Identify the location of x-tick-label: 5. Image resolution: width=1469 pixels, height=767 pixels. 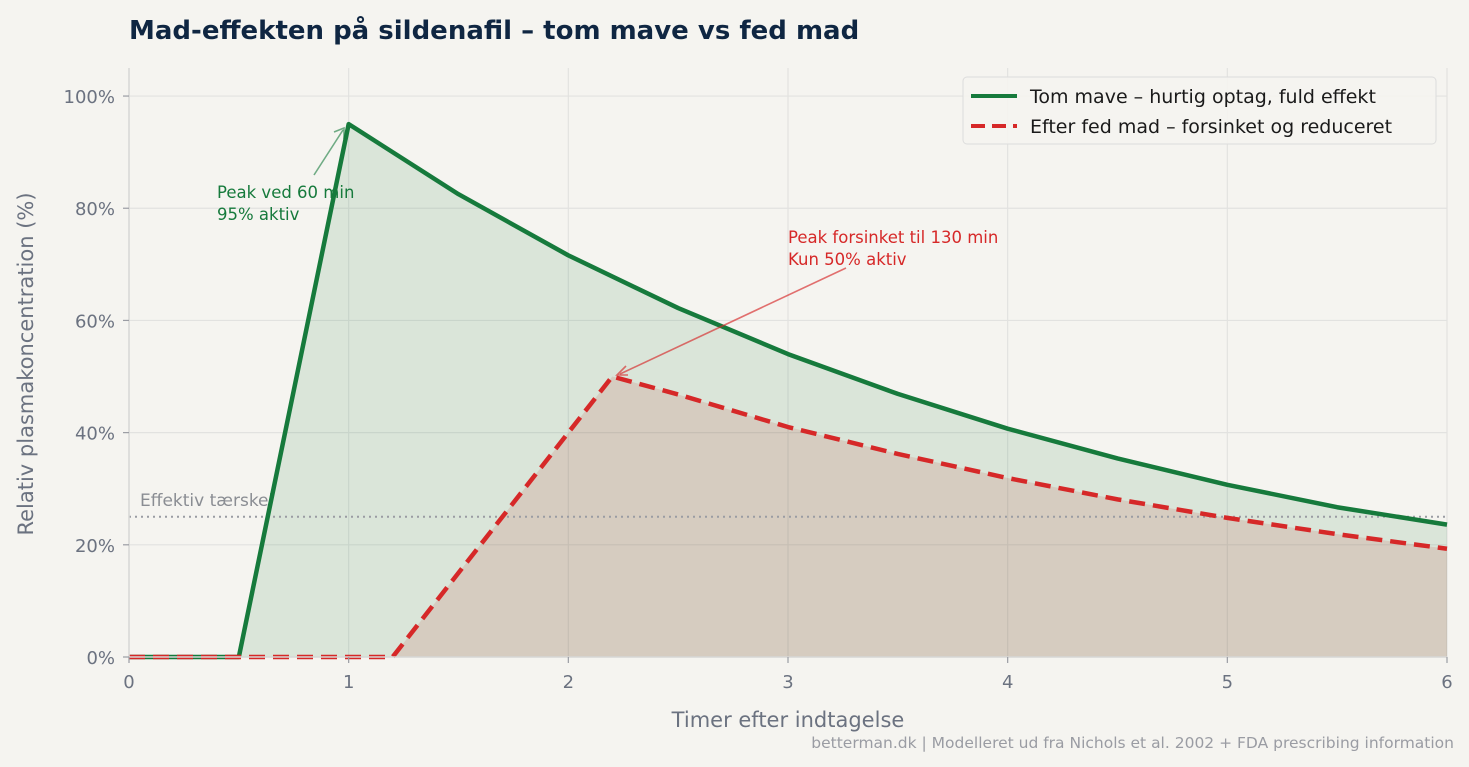
(1227, 682).